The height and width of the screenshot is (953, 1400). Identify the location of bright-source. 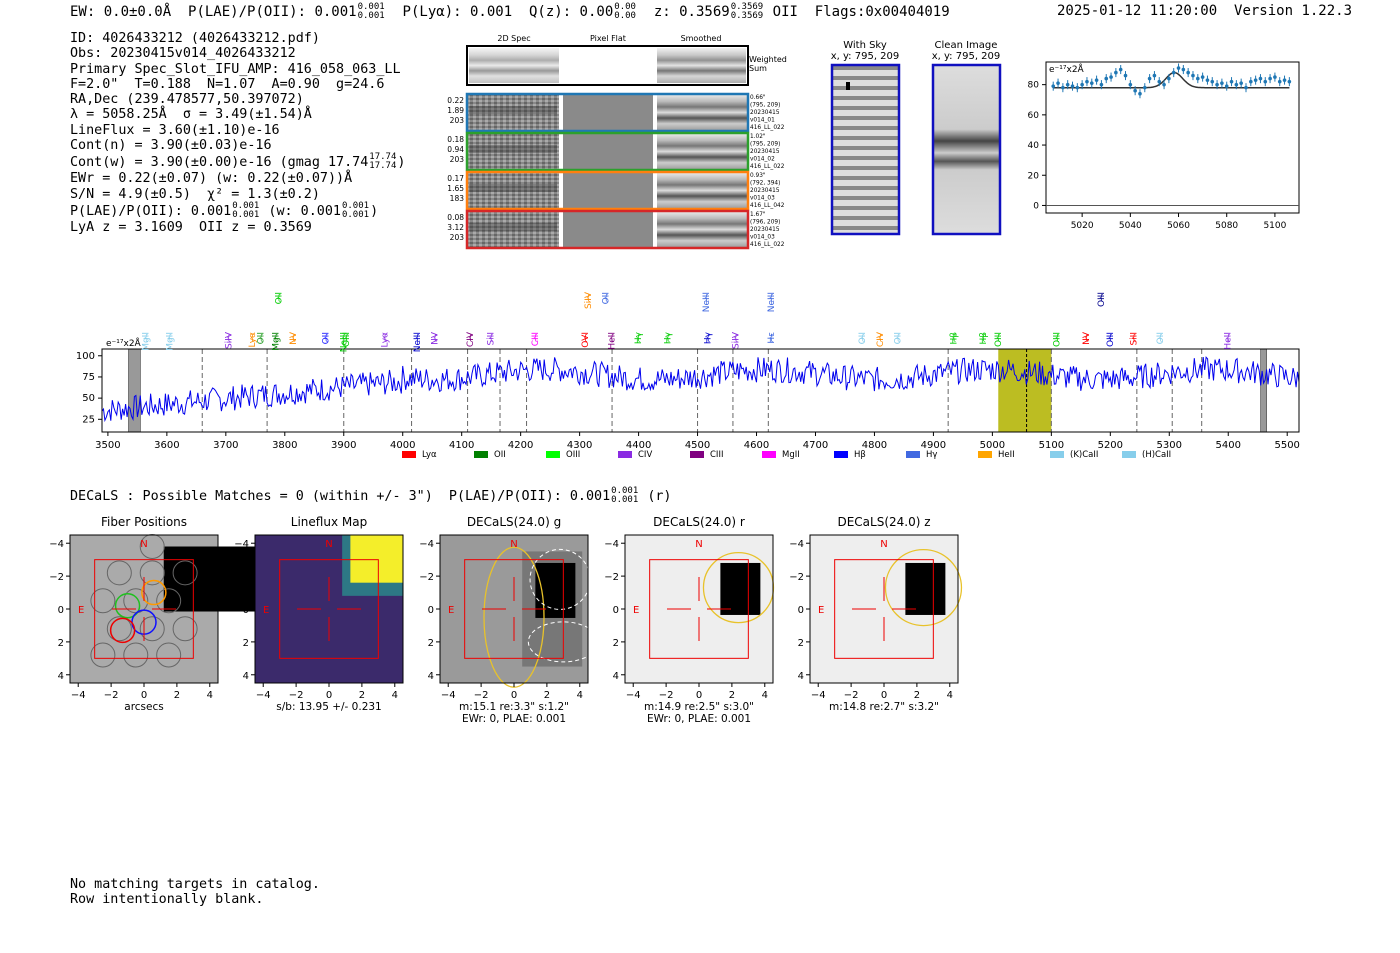
(740, 588).